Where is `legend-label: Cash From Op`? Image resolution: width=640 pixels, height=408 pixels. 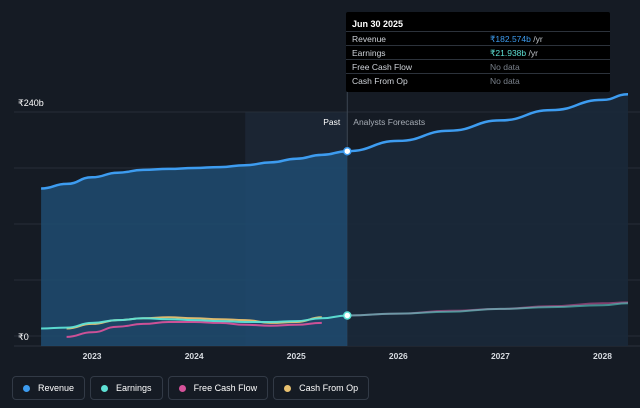
legend-label: Cash From Op is located at coordinates (329, 388).